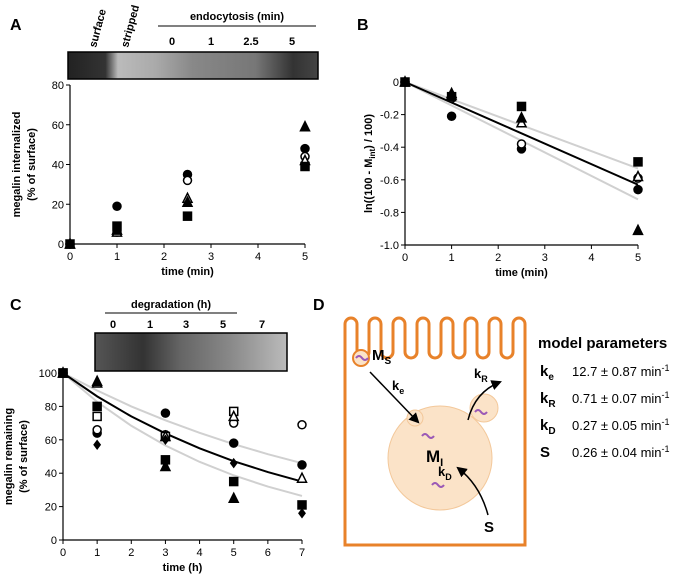  What do you see at coordinates (237, 17) in the screenshot?
I see `blot-group-label: endocytosis (min)` at bounding box center [237, 17].